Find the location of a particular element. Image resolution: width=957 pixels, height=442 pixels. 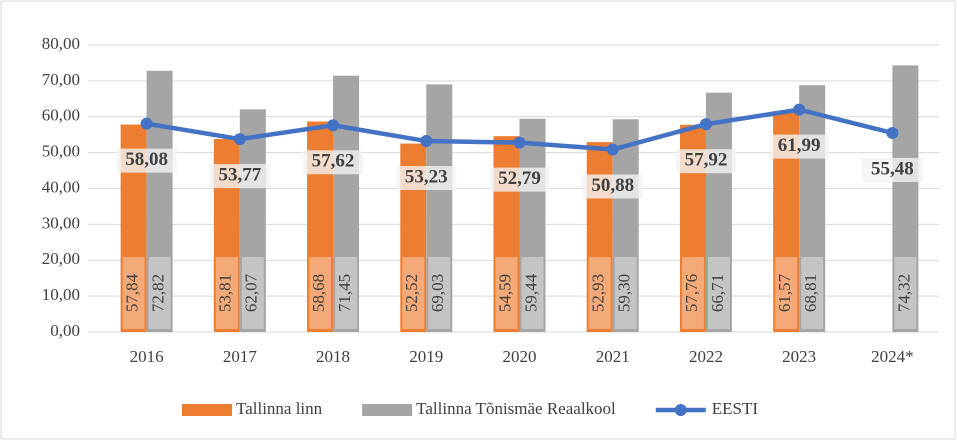

bar-value-label: 52,93 is located at coordinates (598, 293).